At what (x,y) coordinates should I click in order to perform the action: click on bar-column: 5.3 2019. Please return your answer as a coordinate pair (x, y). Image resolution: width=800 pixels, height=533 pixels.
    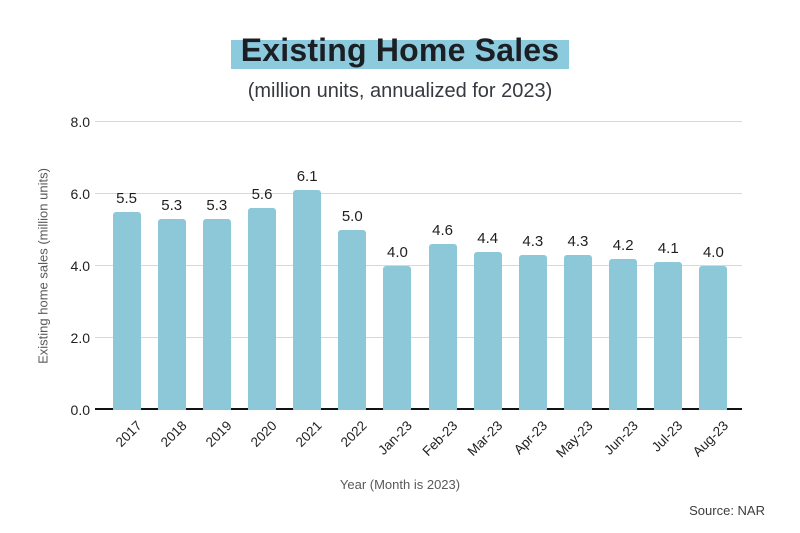
    Looking at the image, I should click on (216, 286).